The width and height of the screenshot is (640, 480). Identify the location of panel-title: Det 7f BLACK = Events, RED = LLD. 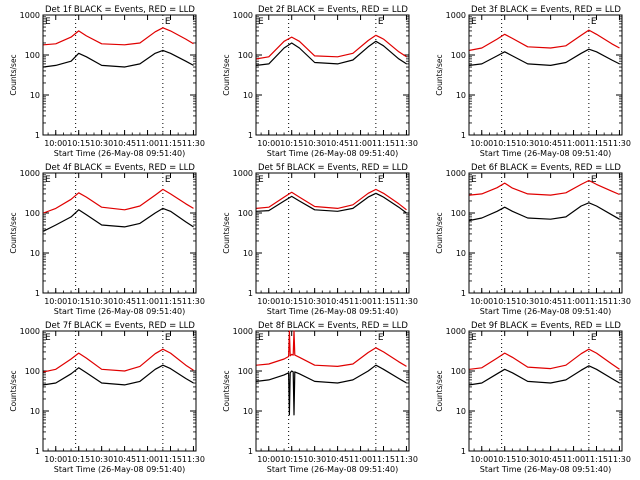
(120, 326).